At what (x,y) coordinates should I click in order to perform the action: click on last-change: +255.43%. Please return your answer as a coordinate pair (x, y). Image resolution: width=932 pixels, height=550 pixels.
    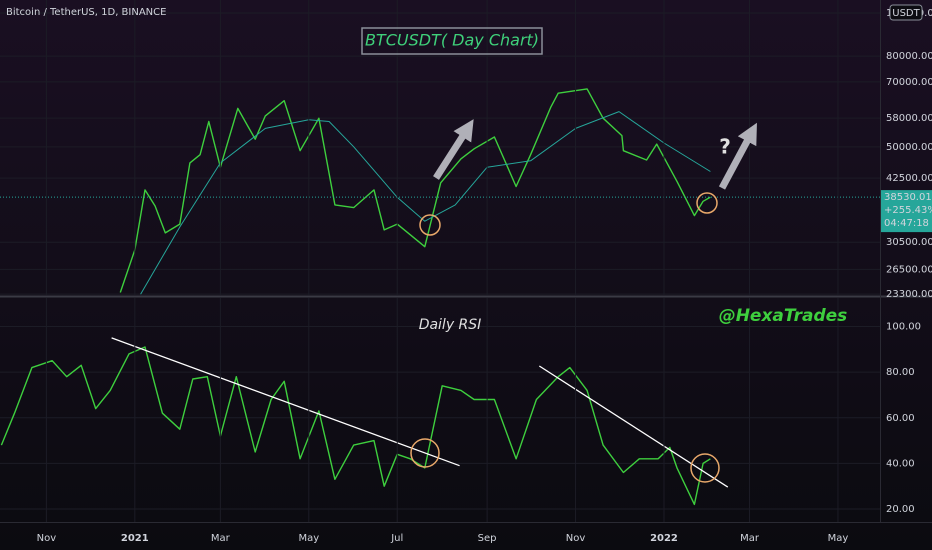
    Looking at the image, I should click on (908, 210).